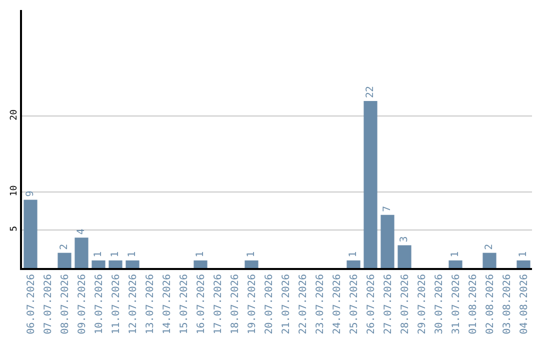 The width and height of the screenshot is (540, 340). Describe the element at coordinates (422, 304) in the screenshot. I see `x-tick-label: 29.07.2026` at that location.